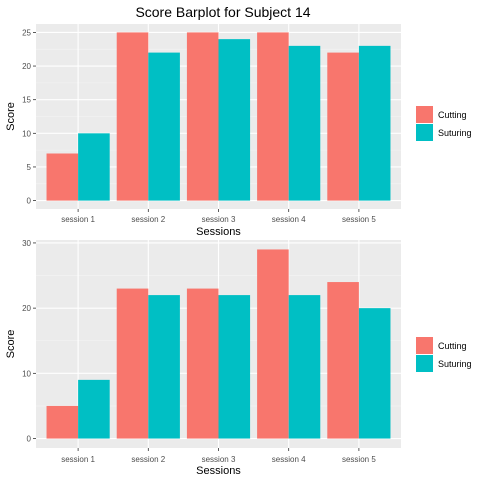  I want to click on y-tick-label: 25, so click(26, 32).